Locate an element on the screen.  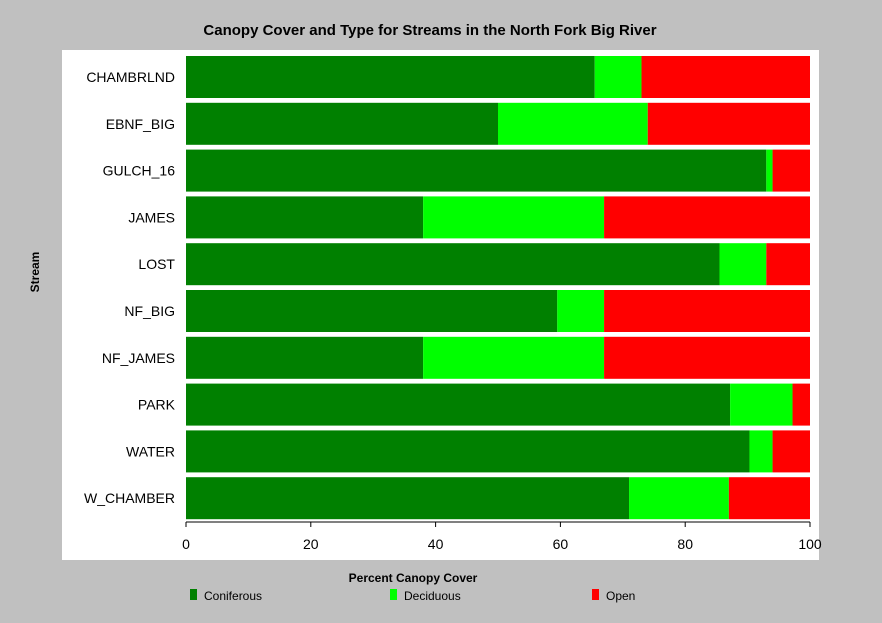
x-tick-label: 60 is located at coordinates (561, 544).